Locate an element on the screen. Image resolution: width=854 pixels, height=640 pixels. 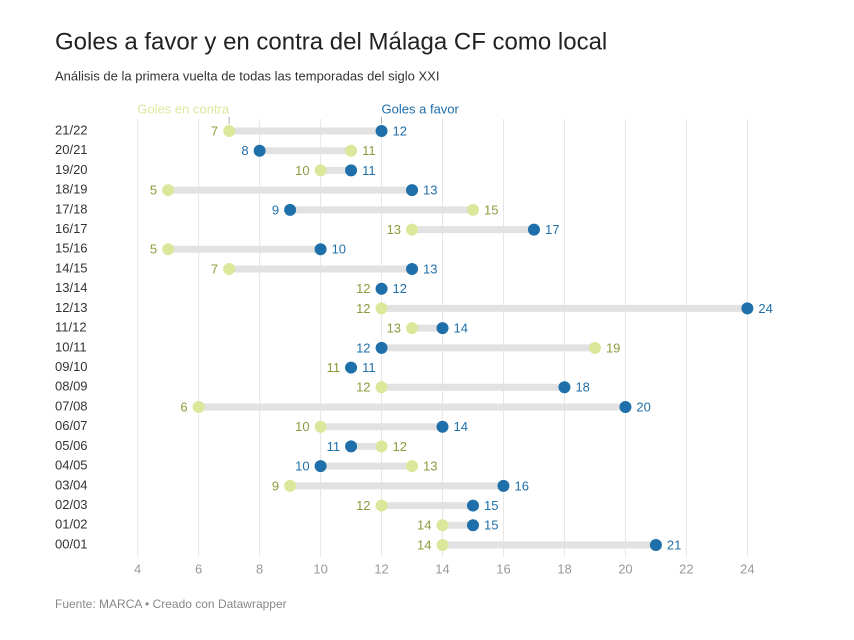
y-tick-label: 00/01 is located at coordinates (71, 543).